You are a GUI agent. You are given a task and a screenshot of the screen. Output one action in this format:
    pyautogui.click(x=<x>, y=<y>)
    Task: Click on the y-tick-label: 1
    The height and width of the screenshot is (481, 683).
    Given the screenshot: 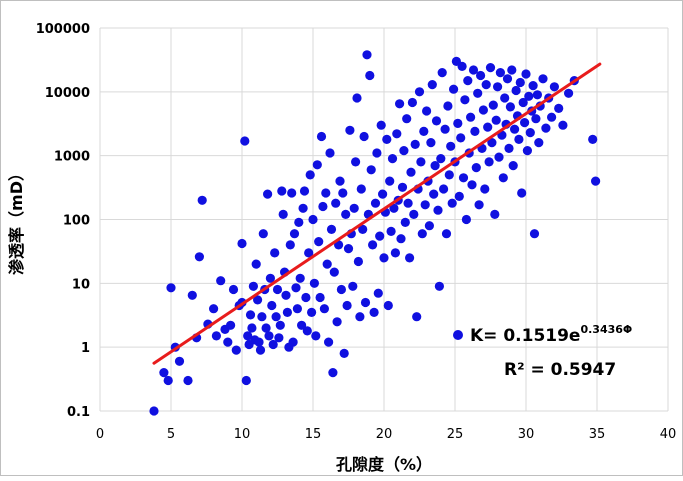 What is the action you would take?
    pyautogui.click(x=85, y=348)
    